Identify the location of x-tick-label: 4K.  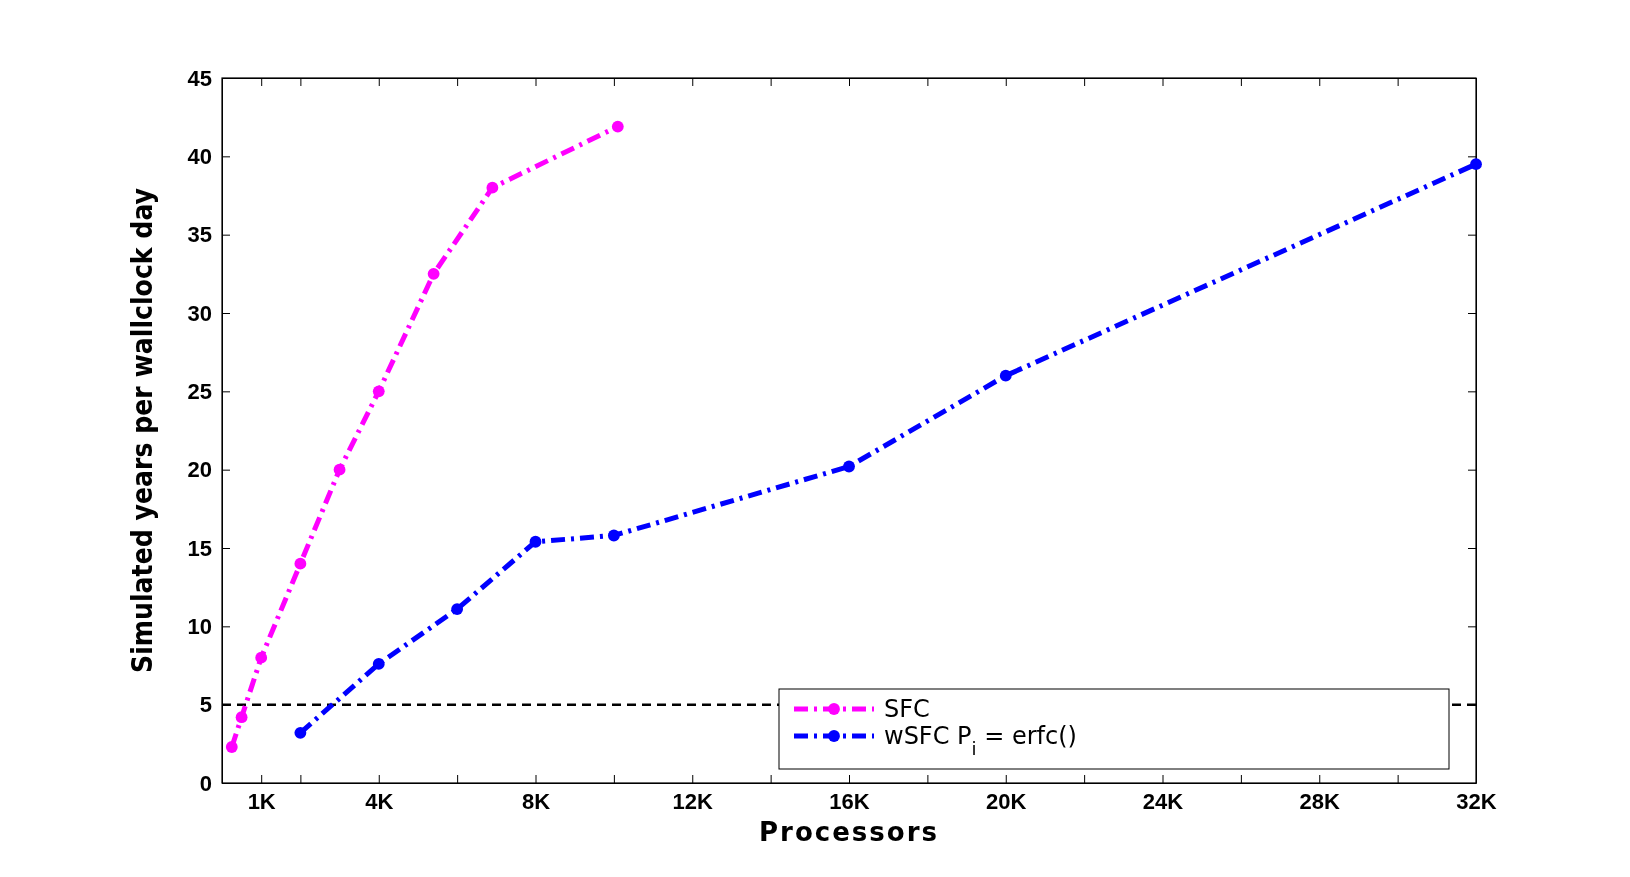
(379, 801).